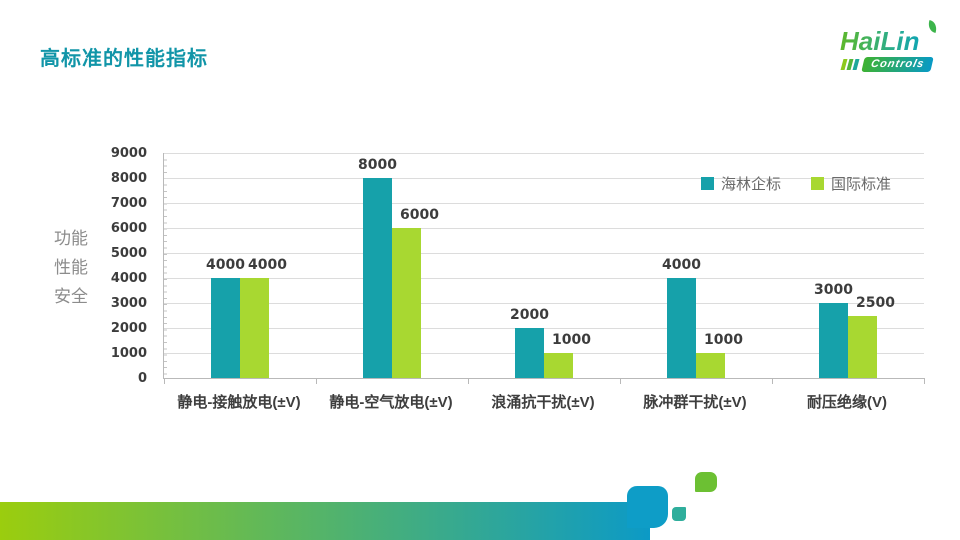 This screenshot has width=960, height=540. I want to click on bar-series1-cat2, so click(558, 365).